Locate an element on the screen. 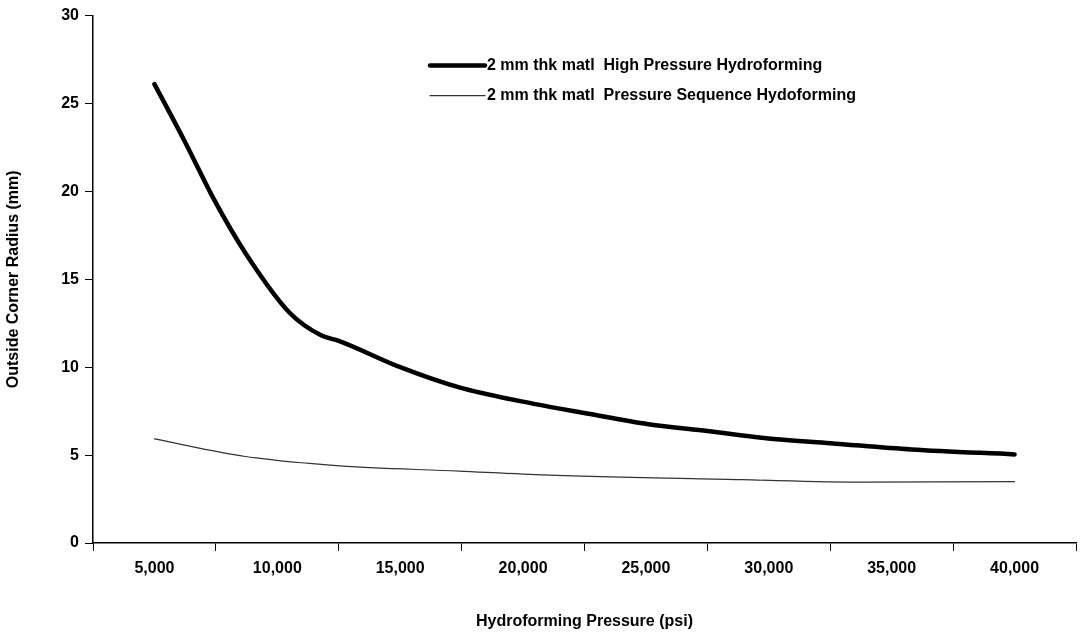 Image resolution: width=1084 pixels, height=635 pixels. x-axis-title: Hydroforming Pressure (psi) is located at coordinates (584, 620).